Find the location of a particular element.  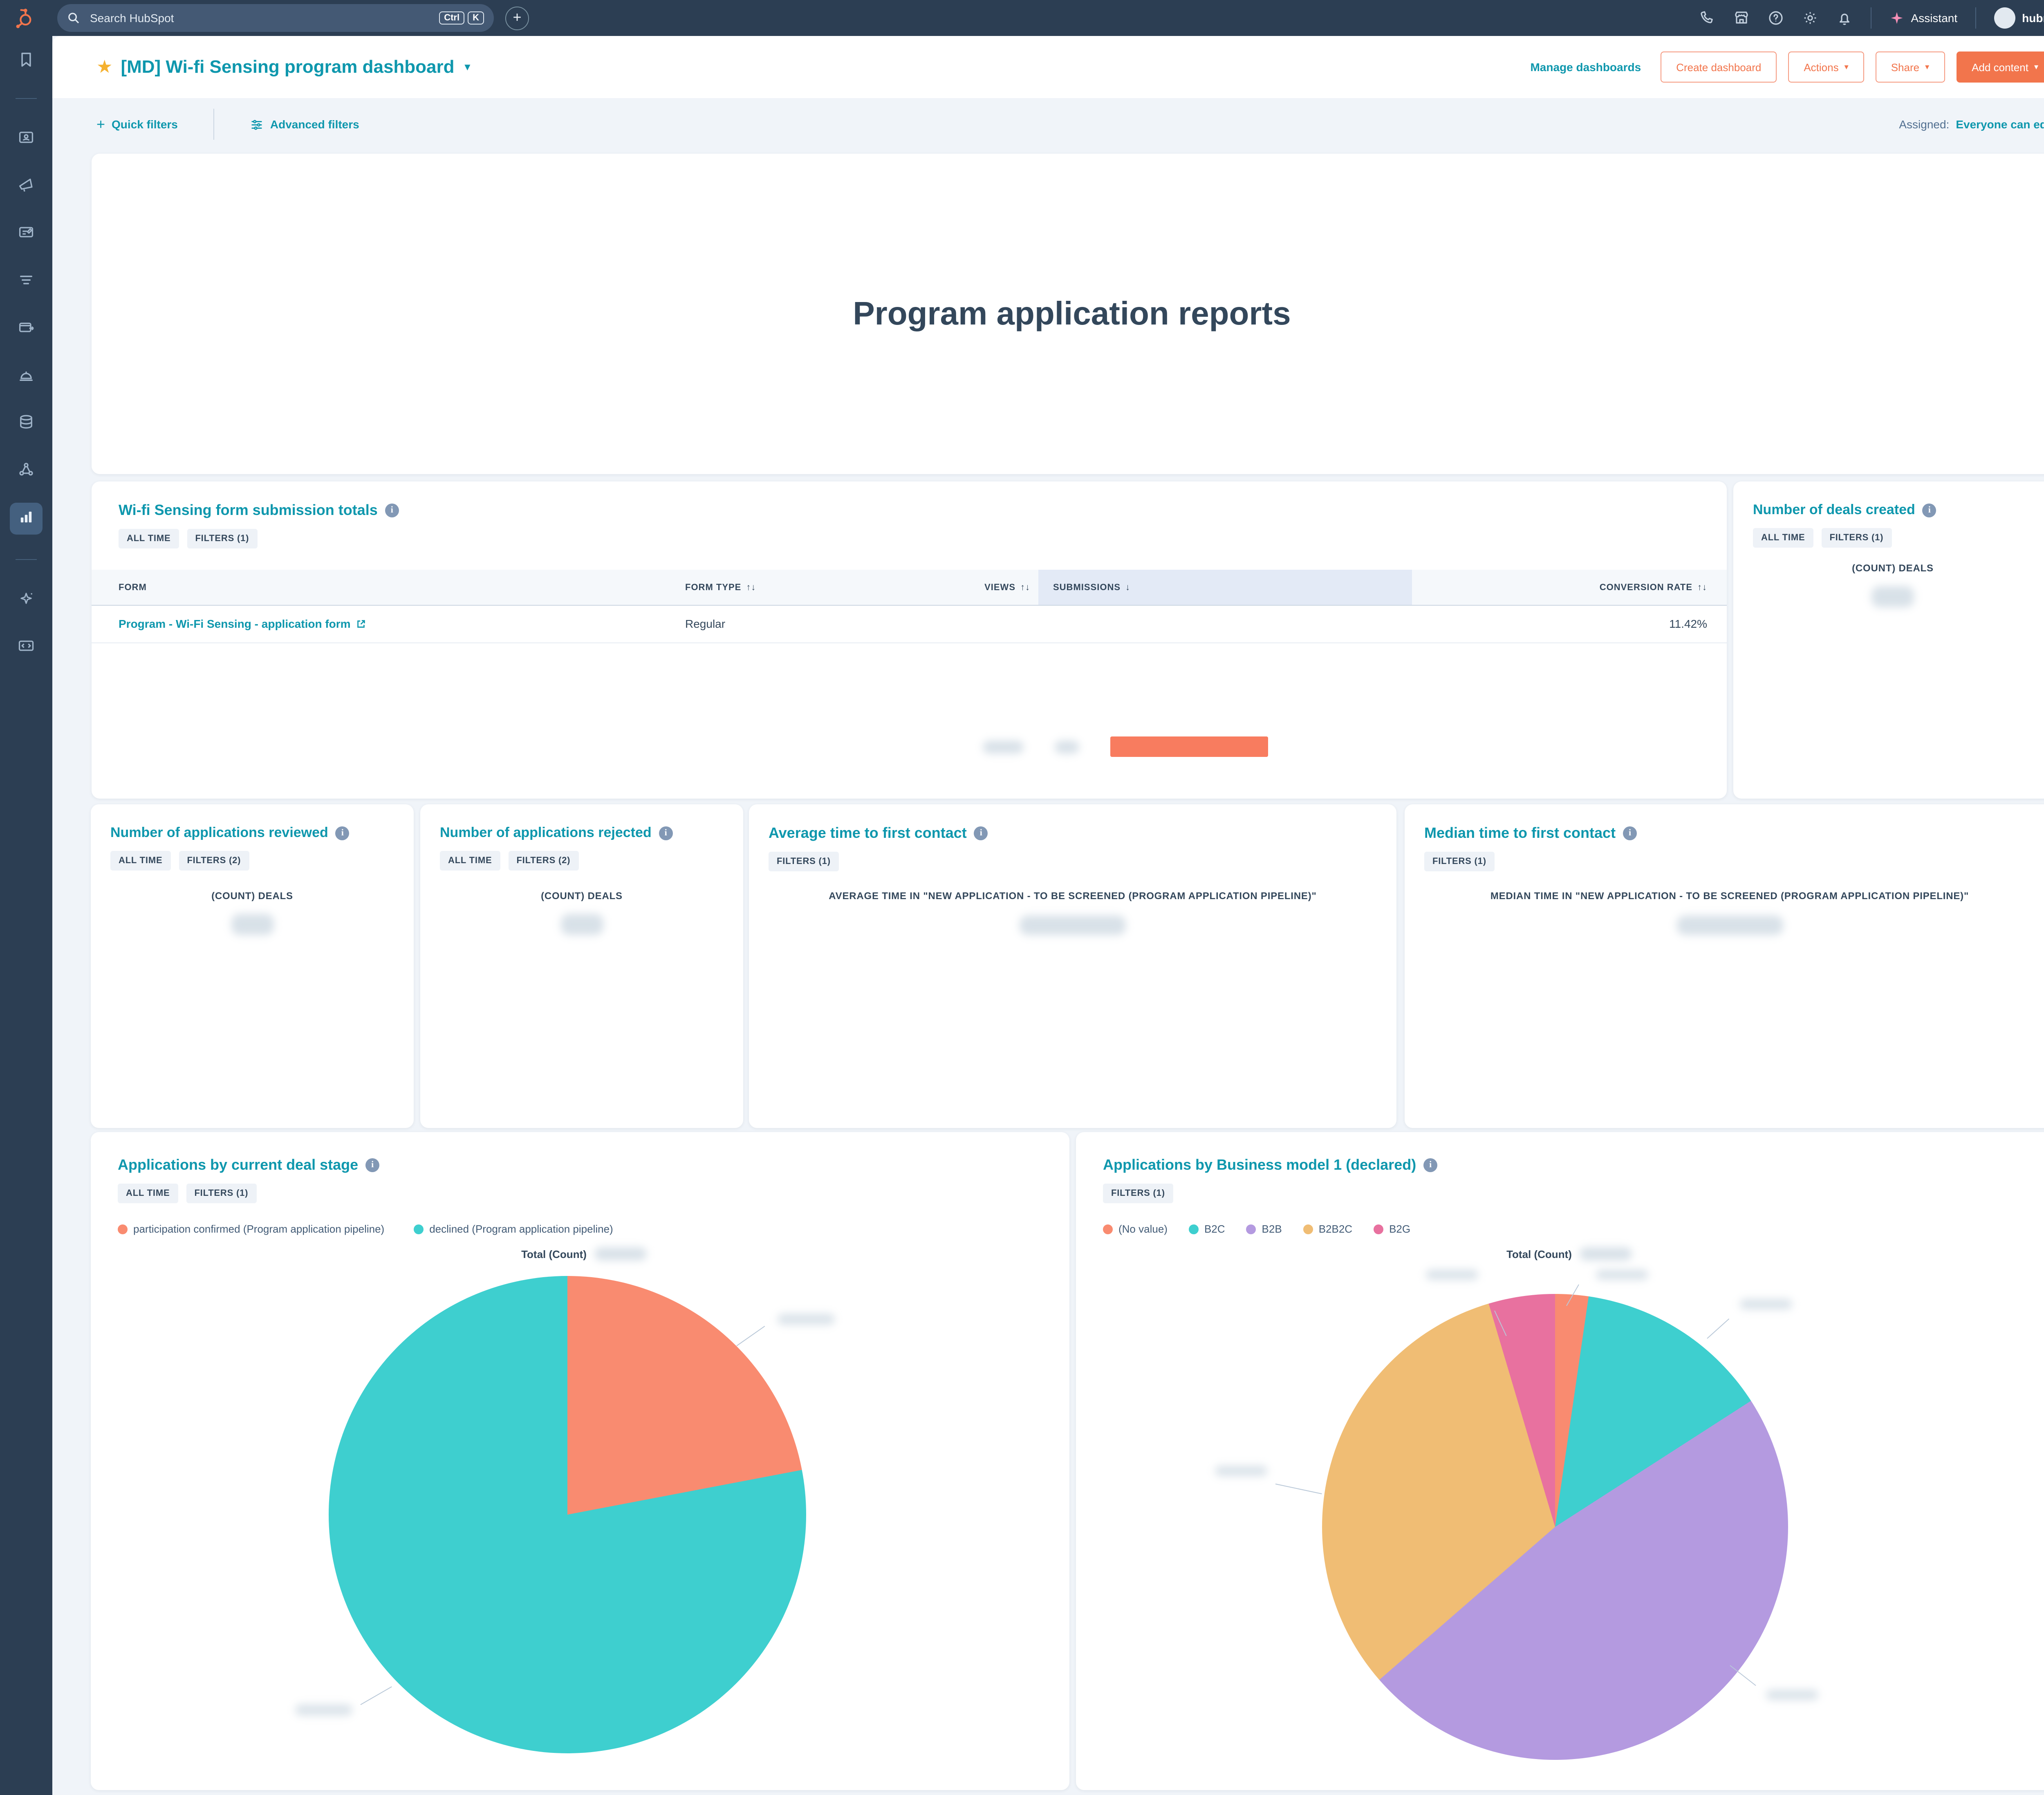

help-icon is located at coordinates (1776, 18).